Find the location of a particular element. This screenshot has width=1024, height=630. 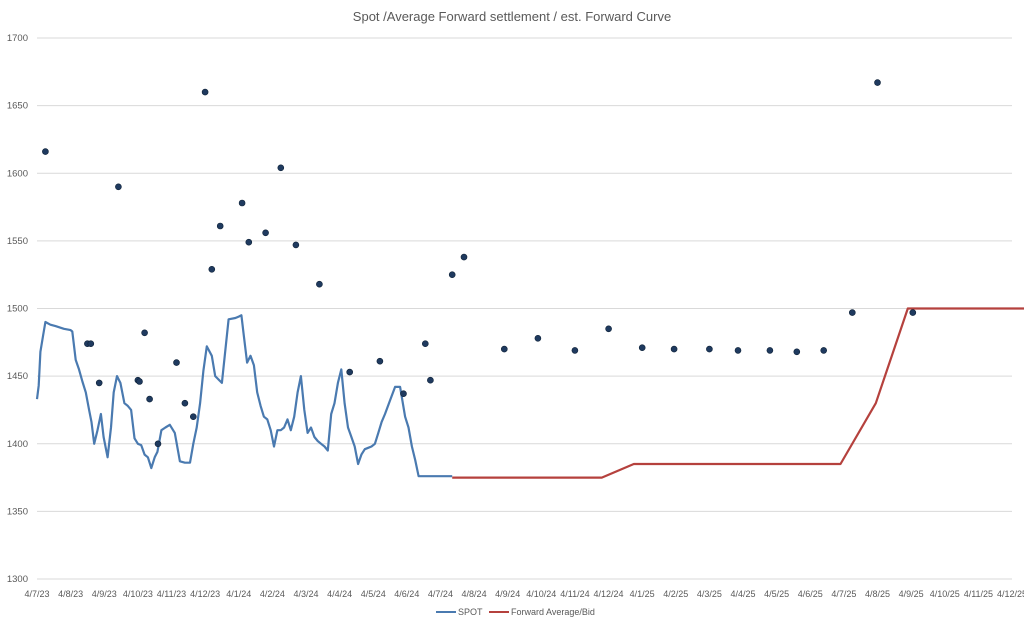

x-tick-label: 4/4/25 is located at coordinates (743, 594).